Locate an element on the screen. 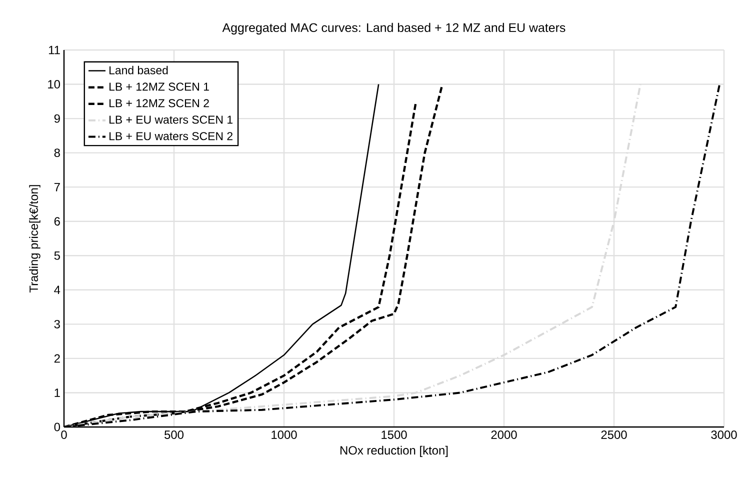  chart-title: Aggregated MAC curves: Land based + 12 MZ and EU waters is located at coordinates (394, 28).